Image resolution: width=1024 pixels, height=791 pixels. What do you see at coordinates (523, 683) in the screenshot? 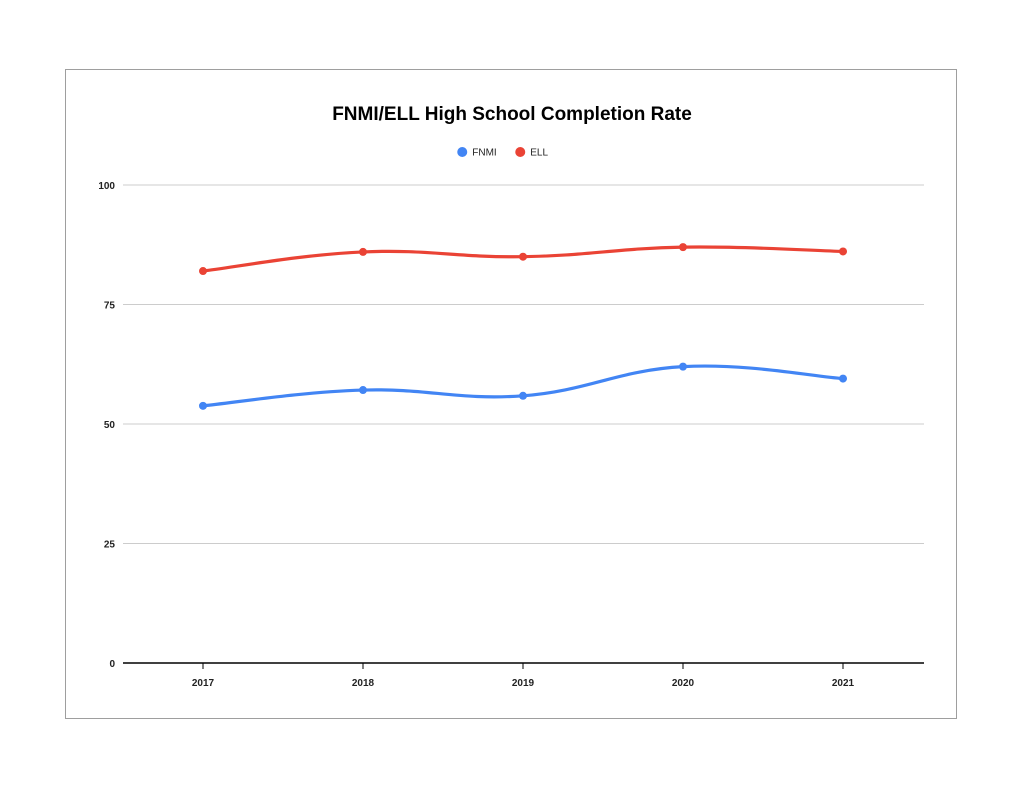
I see `x-tick-label-2019: 2019` at bounding box center [523, 683].